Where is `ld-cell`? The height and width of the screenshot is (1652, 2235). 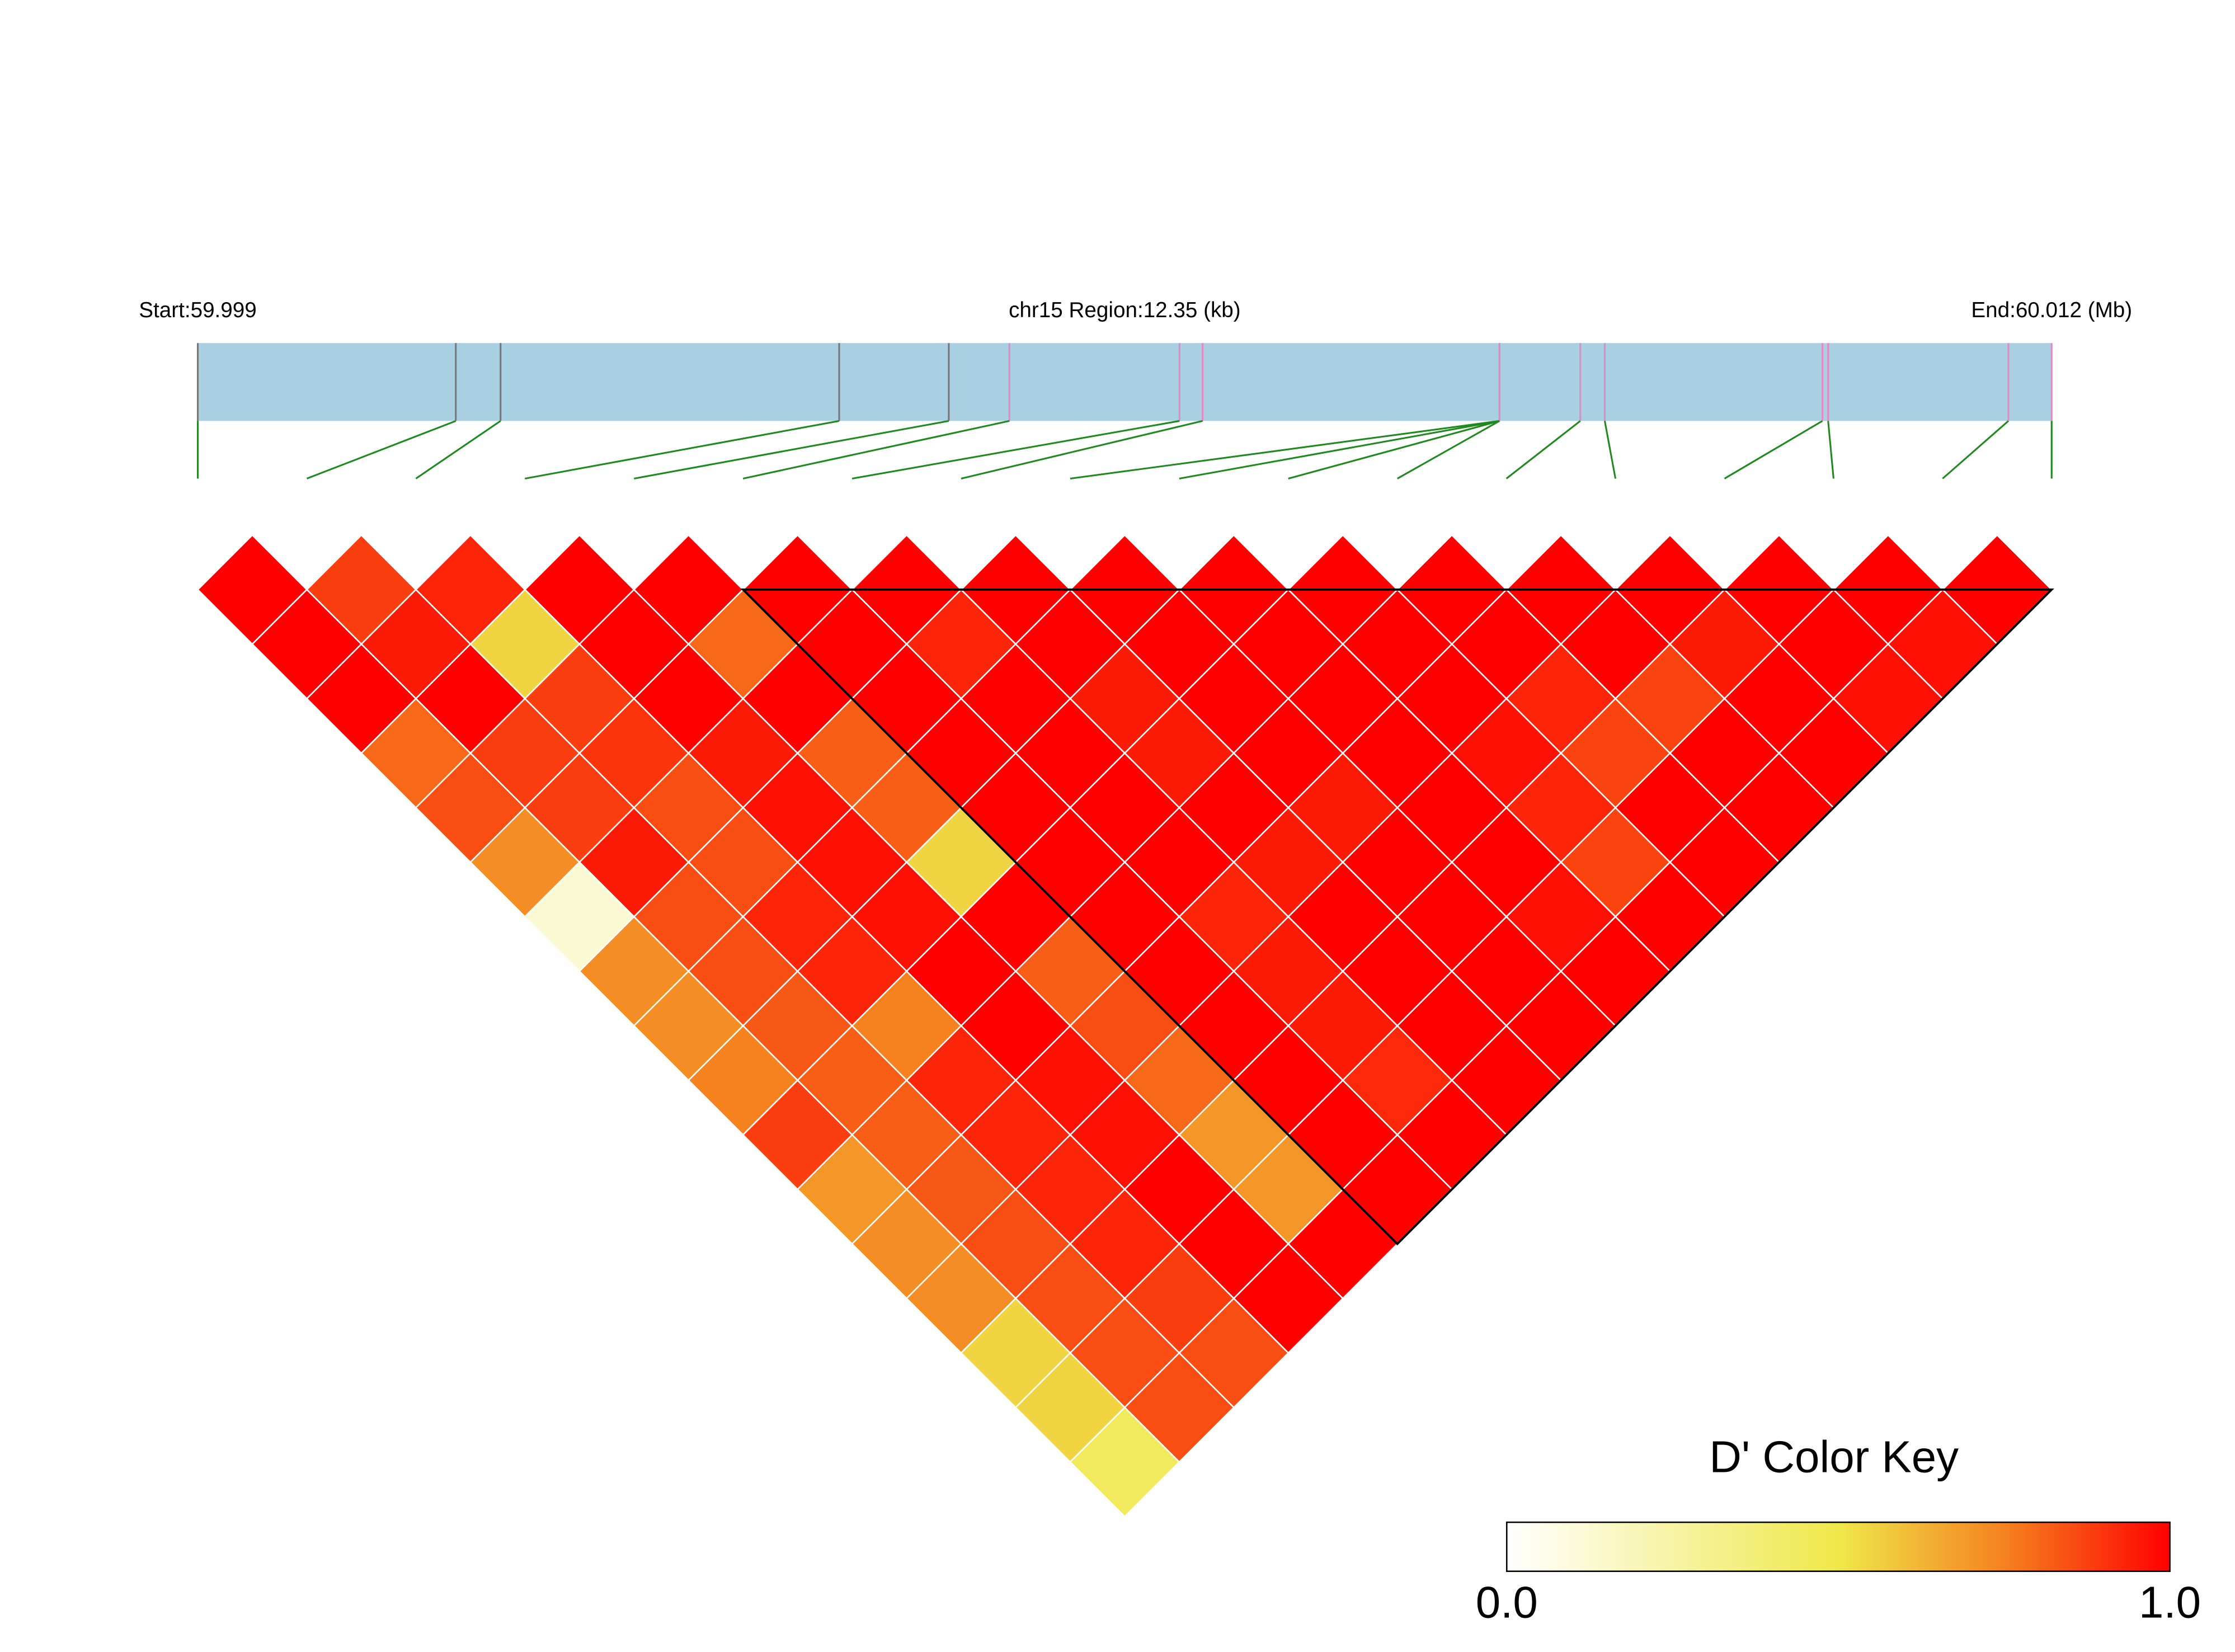
ld-cell is located at coordinates (1124, 1462).